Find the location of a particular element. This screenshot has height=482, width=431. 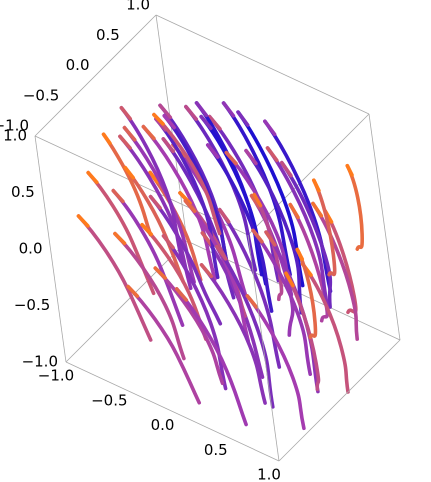

streamline-30-tail is located at coordinates (272, 154).